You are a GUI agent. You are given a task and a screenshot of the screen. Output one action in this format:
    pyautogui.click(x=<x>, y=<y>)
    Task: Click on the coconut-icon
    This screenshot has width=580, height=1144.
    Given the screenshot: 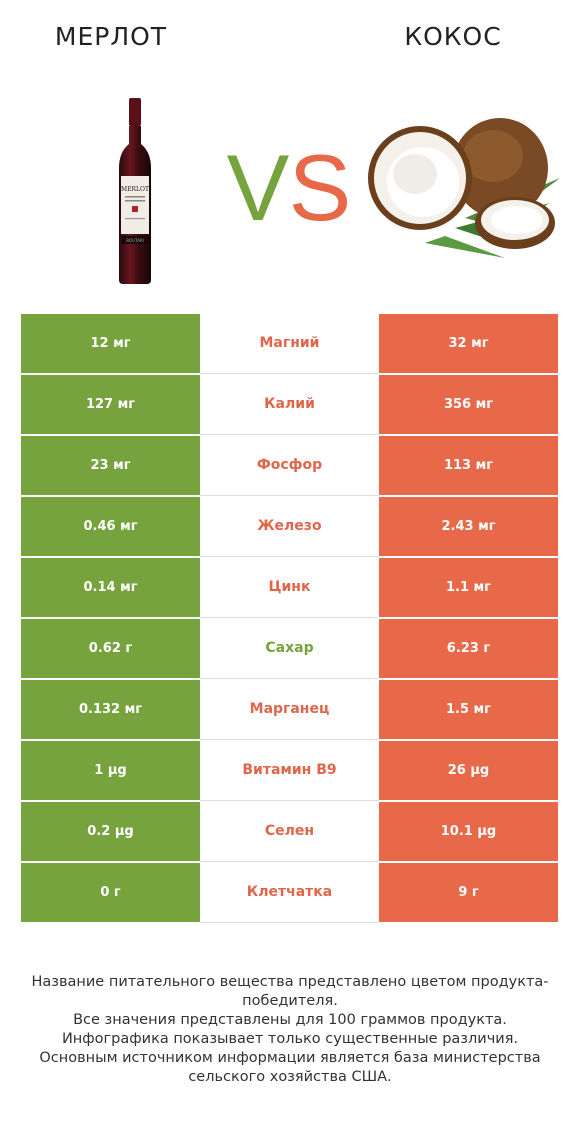 What is the action you would take?
    pyautogui.click(x=464, y=188)
    